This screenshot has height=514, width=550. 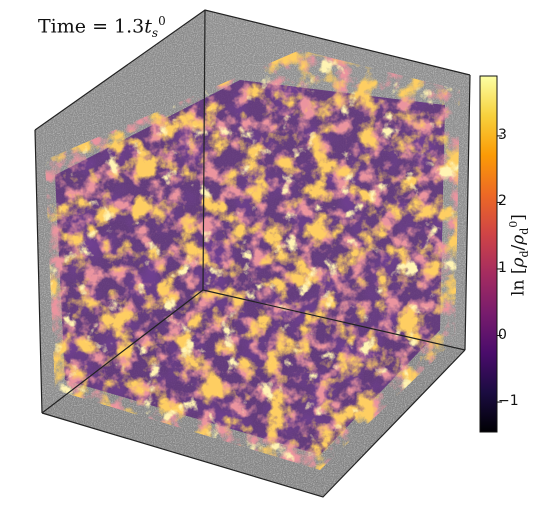 I want to click on colorbar, so click(x=490, y=254).